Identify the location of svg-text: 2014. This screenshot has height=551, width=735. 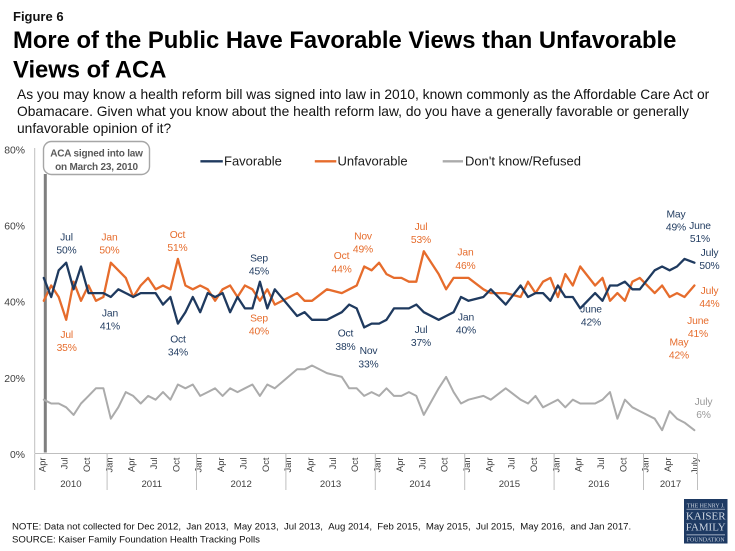
(420, 484).